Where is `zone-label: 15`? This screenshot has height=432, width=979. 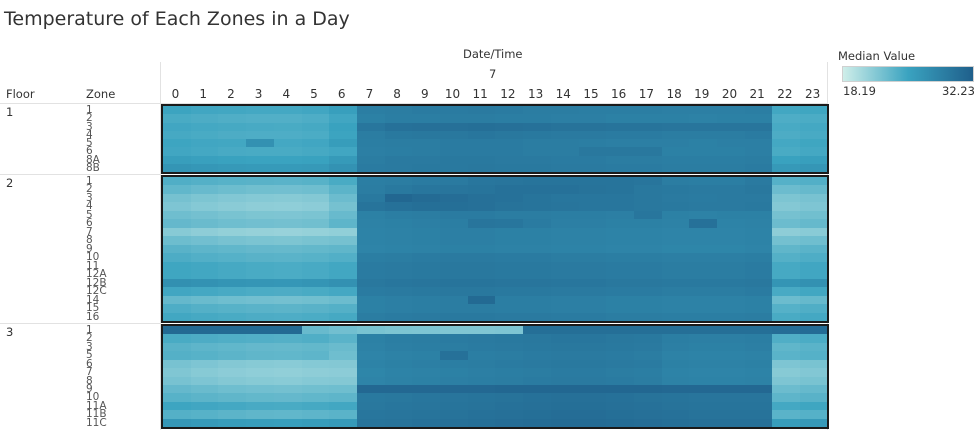 zone-label: 15 is located at coordinates (93, 308).